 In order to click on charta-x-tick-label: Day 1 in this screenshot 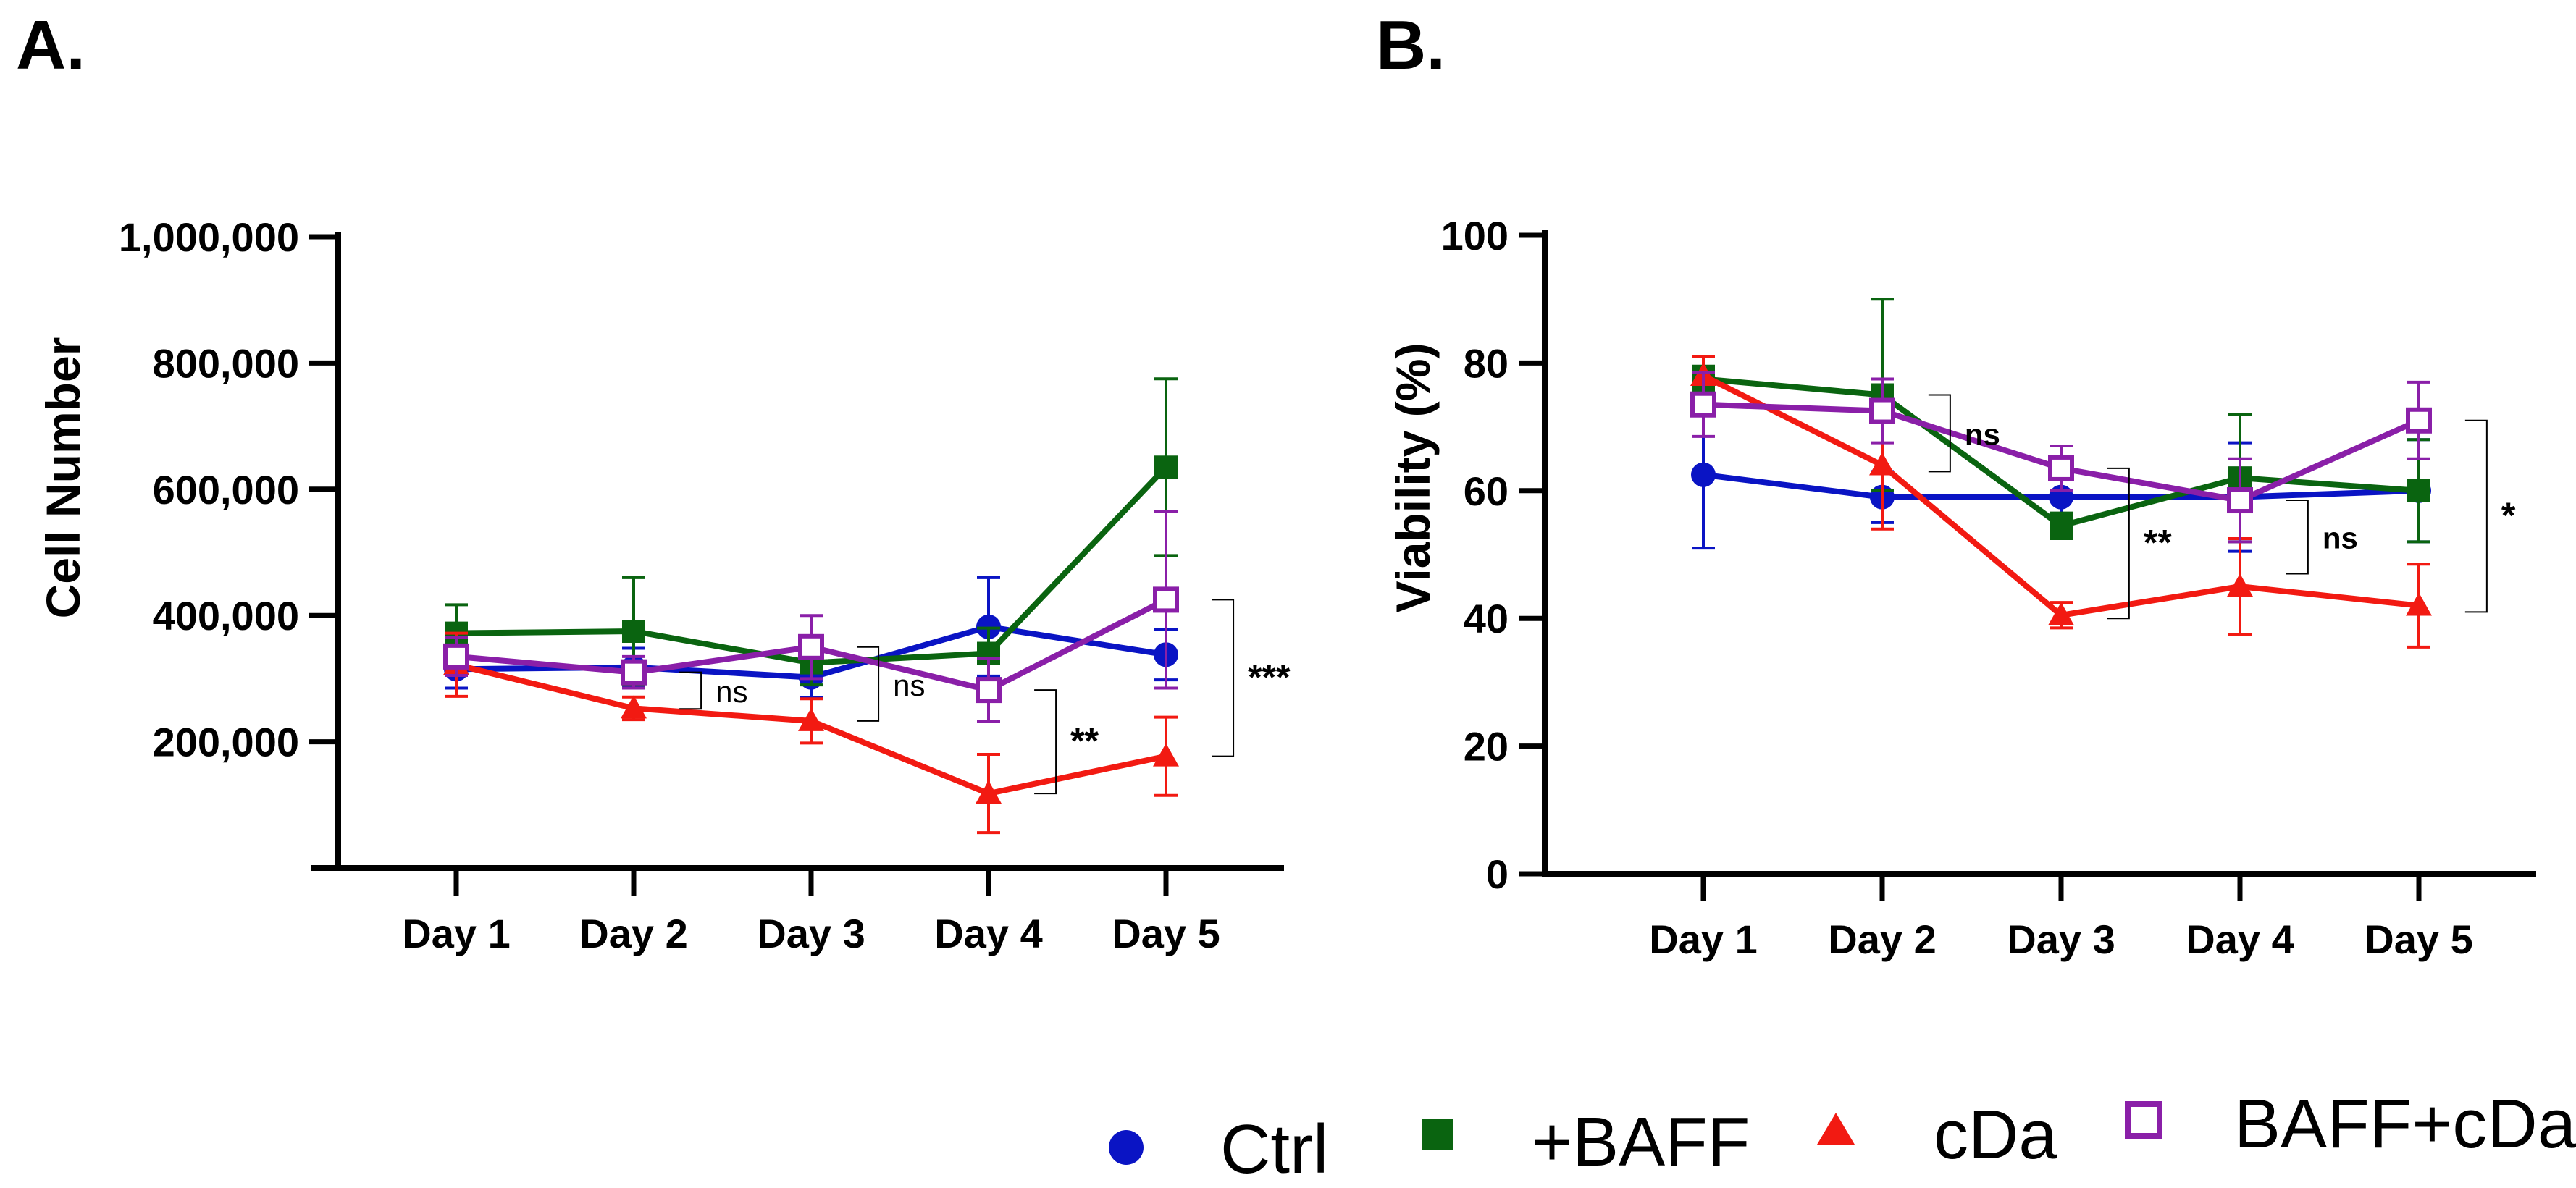, I will do `click(456, 933)`.